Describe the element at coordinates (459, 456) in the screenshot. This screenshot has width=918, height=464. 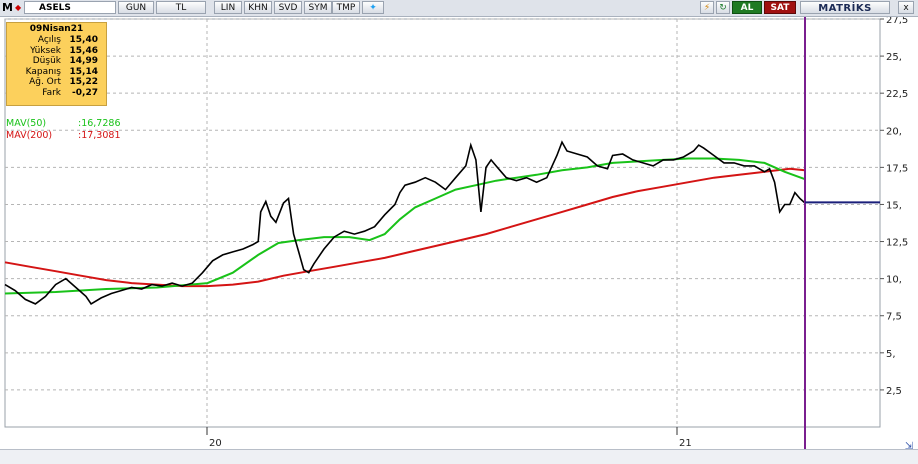
I see `bottom-bar` at that location.